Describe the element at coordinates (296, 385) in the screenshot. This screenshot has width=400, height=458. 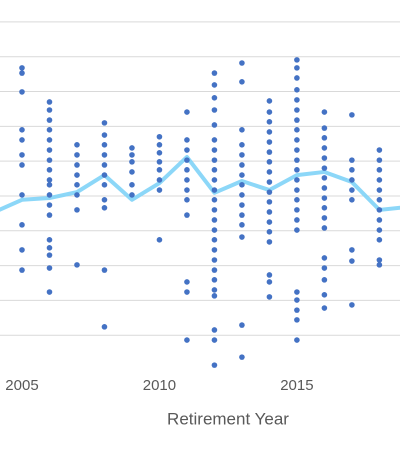
I see `x-tick-label: 2015` at that location.